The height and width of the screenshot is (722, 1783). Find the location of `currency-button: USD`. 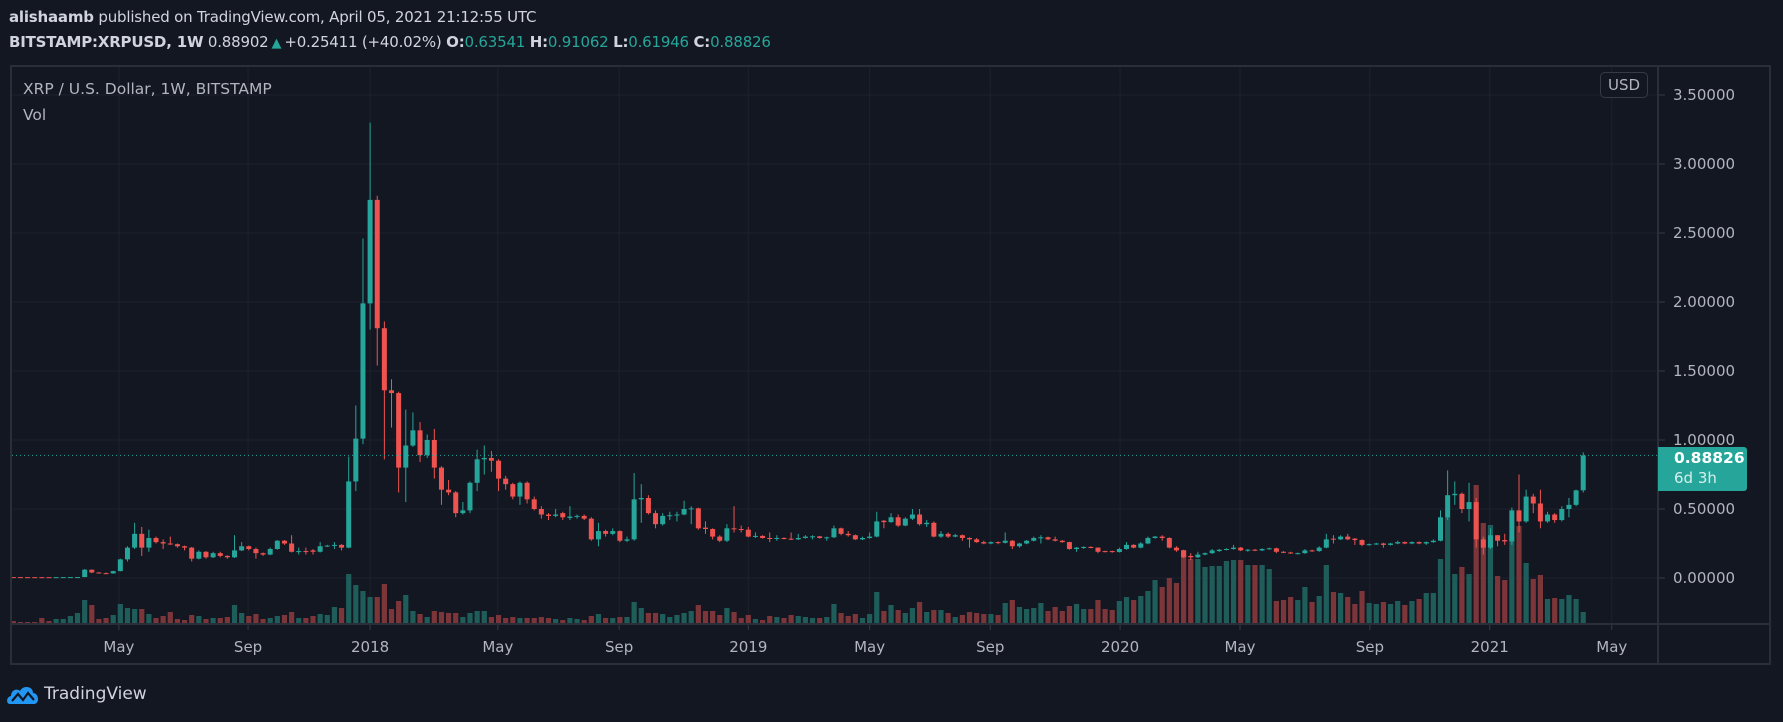

currency-button: USD is located at coordinates (1624, 85).